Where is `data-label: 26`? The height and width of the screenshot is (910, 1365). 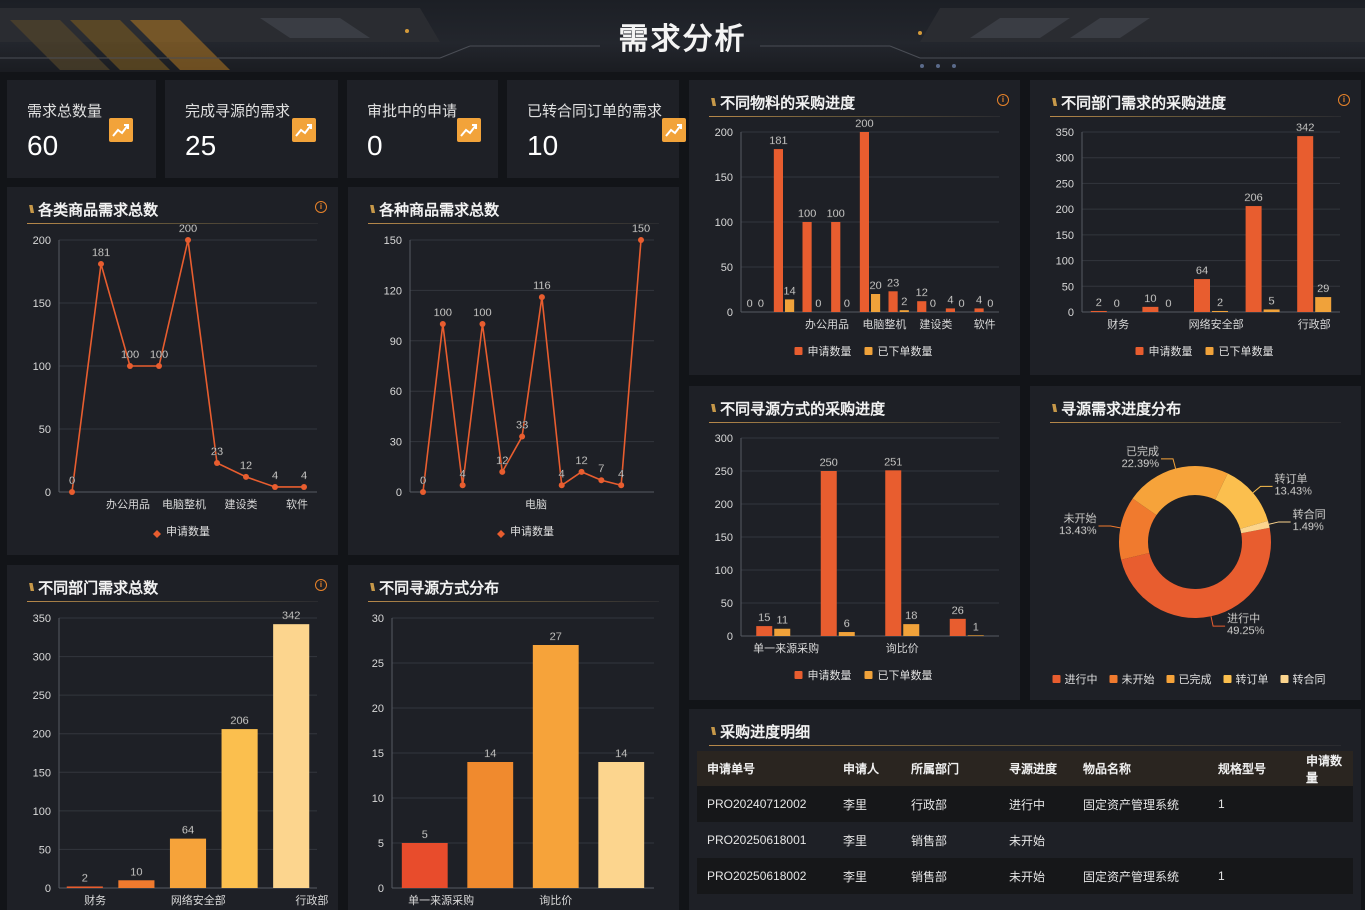
data-label: 26 is located at coordinates (958, 611).